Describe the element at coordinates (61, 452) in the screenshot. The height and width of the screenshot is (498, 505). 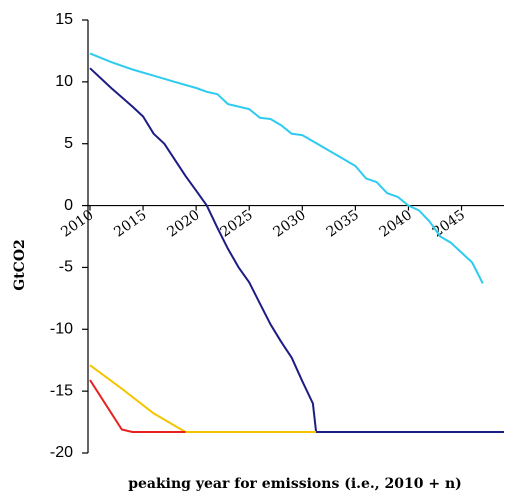
I see `y-tick-label: -20` at that location.